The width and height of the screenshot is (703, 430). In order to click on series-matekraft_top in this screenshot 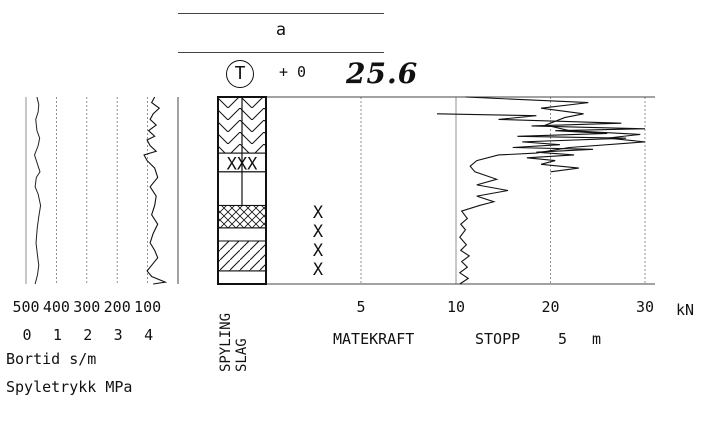, I will do `click(541, 143)`.